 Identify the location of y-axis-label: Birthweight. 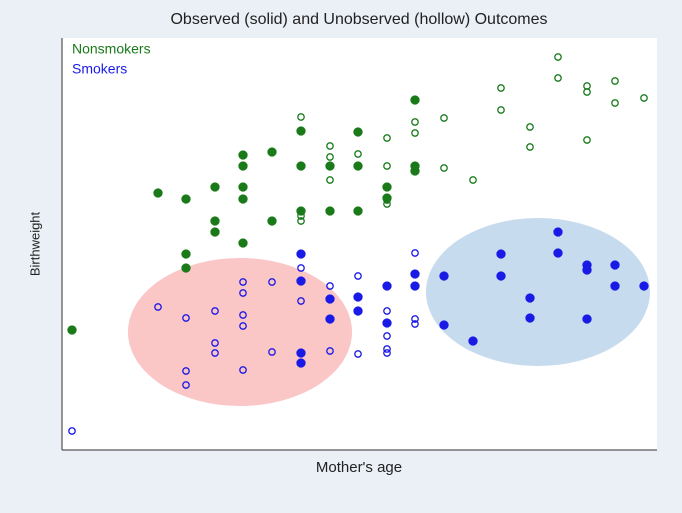
(34, 243).